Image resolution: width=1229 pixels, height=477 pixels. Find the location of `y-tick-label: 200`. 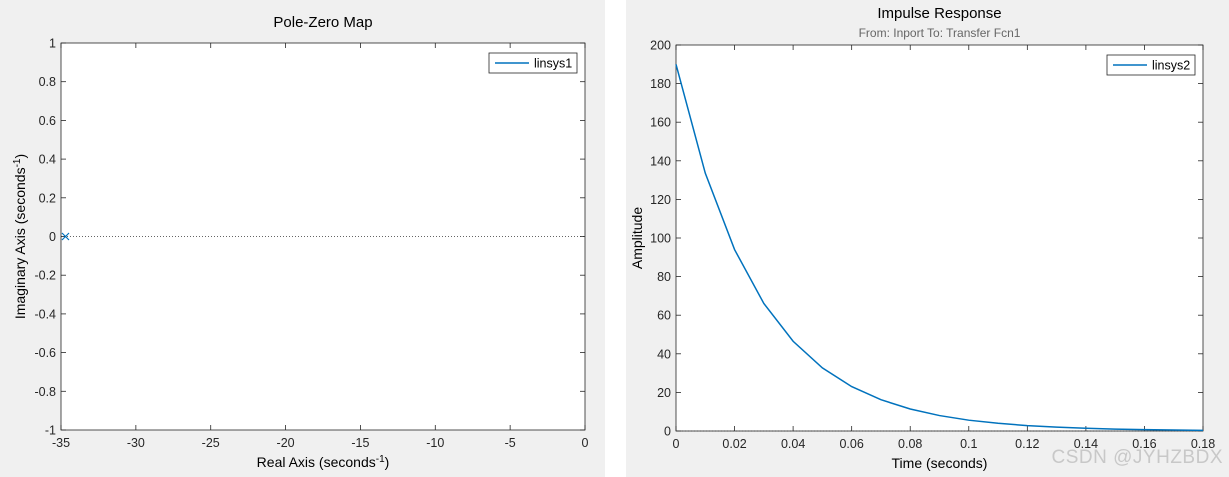

y-tick-label: 200 is located at coordinates (660, 46).